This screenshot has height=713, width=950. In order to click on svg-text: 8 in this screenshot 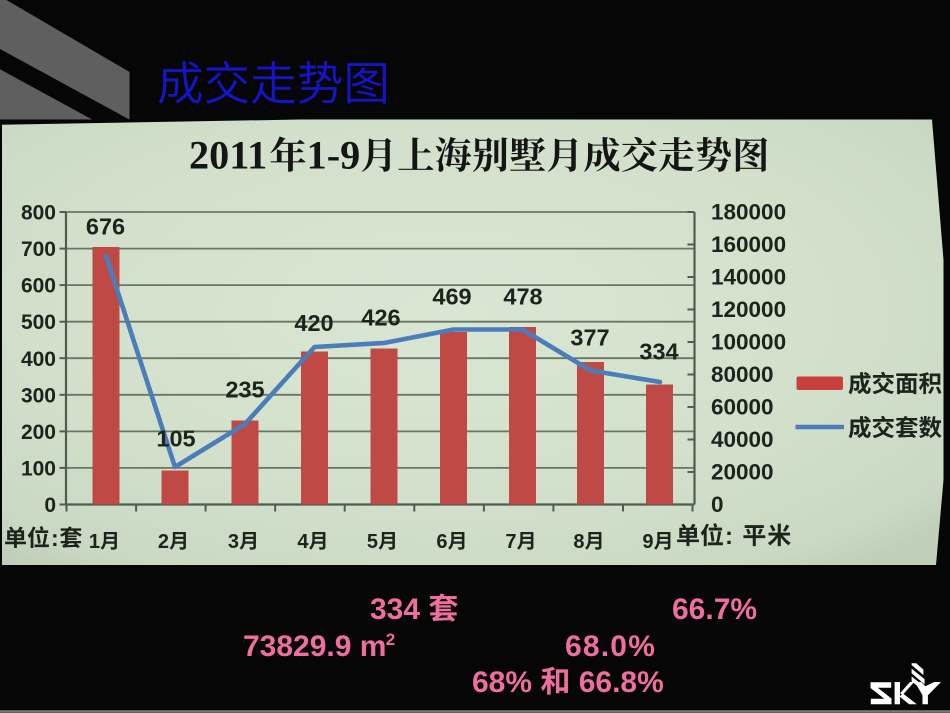, I will do `click(578, 542)`.